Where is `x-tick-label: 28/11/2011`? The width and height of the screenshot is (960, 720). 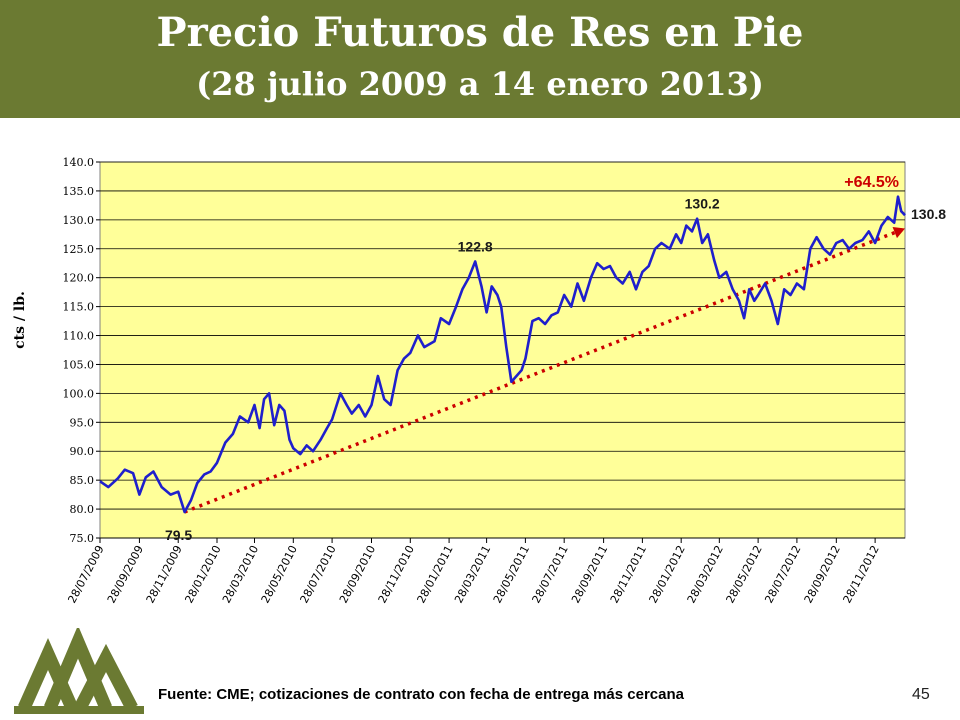
x-tick-label: 28/11/2011 is located at coordinates (628, 574).